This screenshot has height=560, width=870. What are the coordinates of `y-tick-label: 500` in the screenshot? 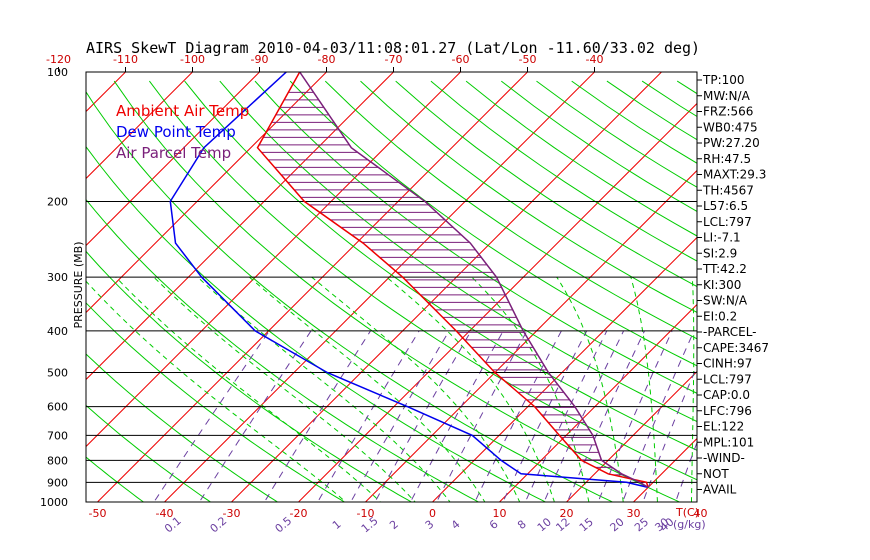 It's located at (57, 373).